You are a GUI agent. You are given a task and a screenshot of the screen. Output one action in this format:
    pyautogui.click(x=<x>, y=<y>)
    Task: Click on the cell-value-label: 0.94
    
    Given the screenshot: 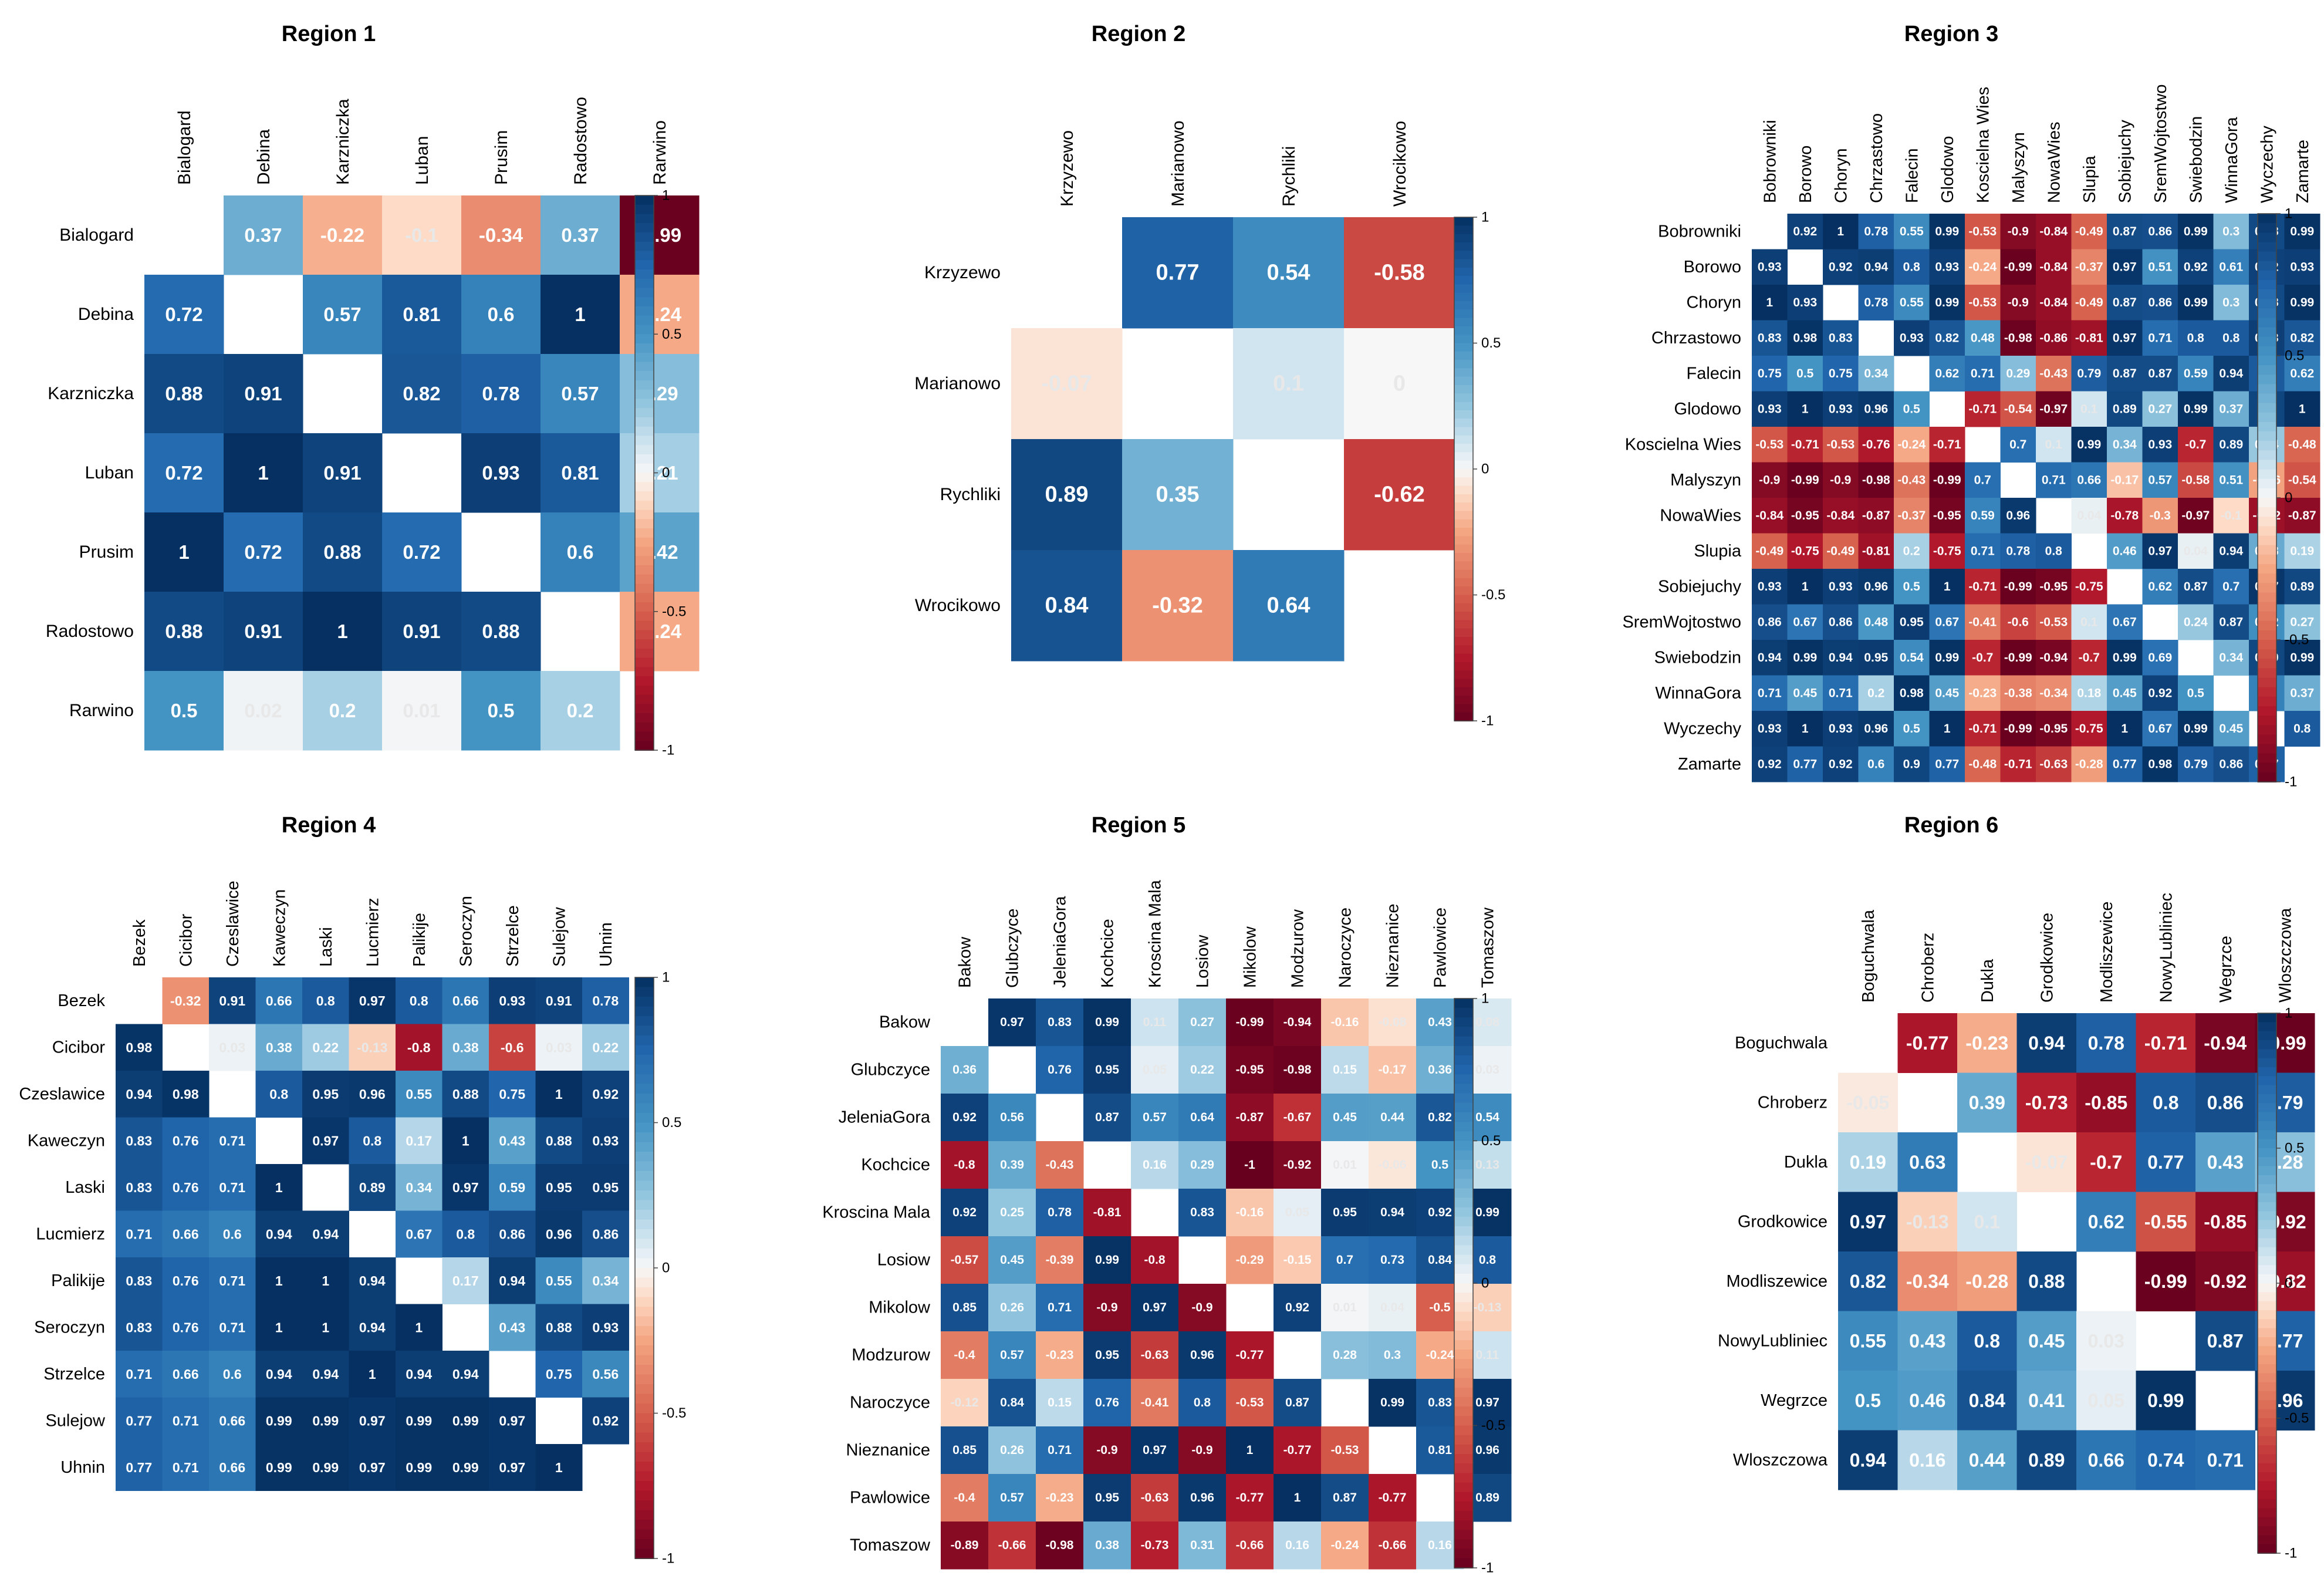 What is the action you would take?
    pyautogui.click(x=279, y=1234)
    